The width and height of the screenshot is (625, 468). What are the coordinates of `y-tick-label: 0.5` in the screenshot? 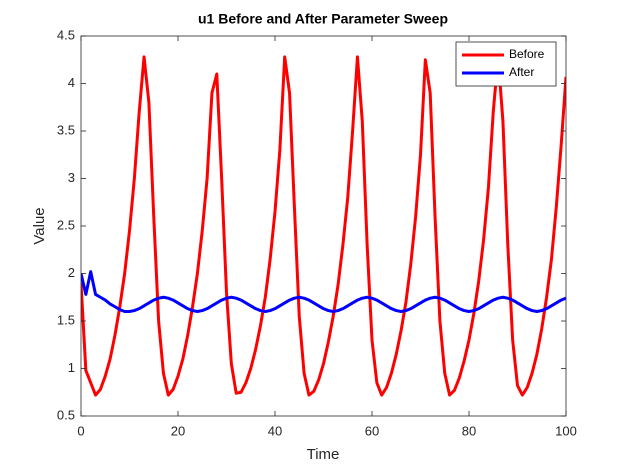 It's located at (66, 414).